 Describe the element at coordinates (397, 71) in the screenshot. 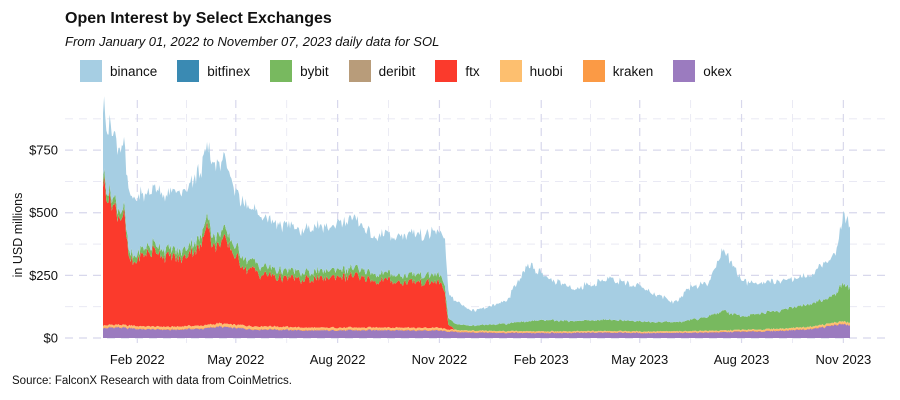

I see `legend-label: deribit` at that location.